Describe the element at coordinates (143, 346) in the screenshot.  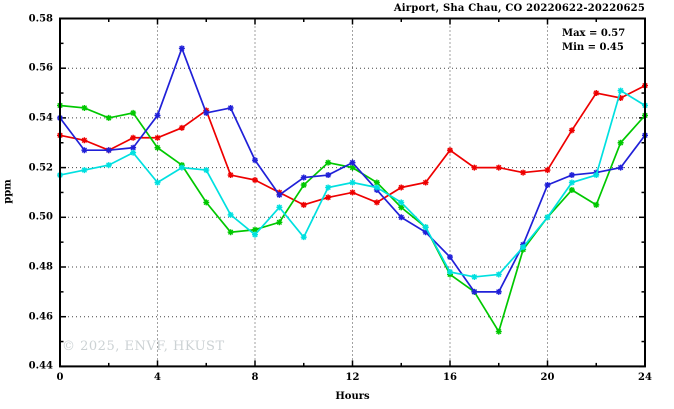
I see `watermark: © 2025, ENVF, HKUST` at that location.